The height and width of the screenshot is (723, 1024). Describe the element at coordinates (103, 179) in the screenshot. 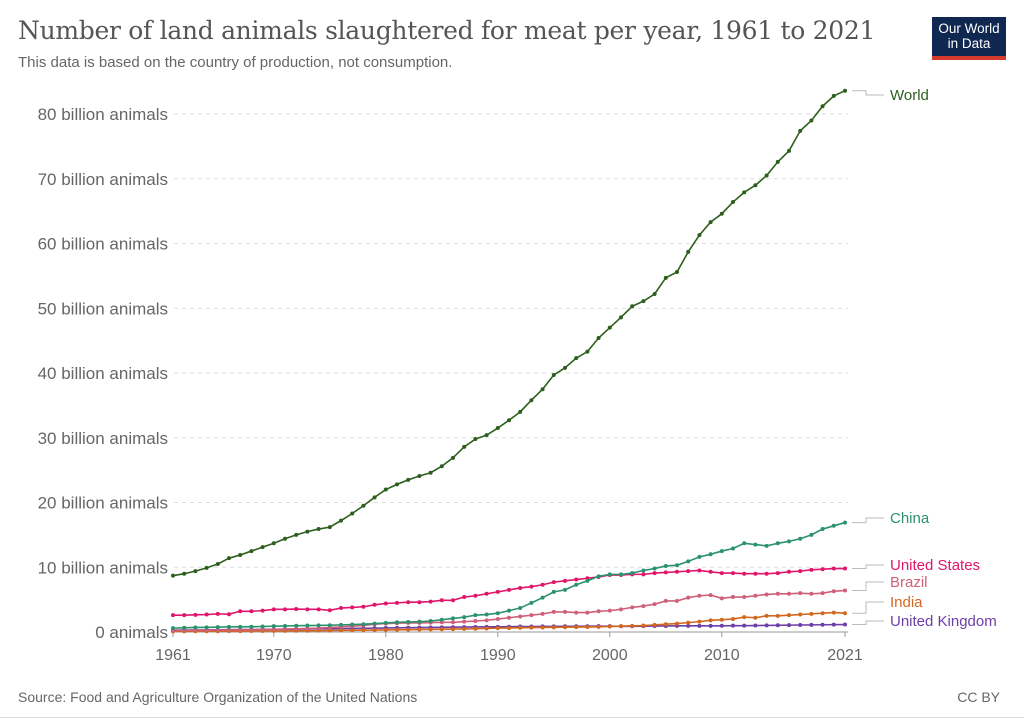

I see `y-tick-label: 70 billion animals` at that location.